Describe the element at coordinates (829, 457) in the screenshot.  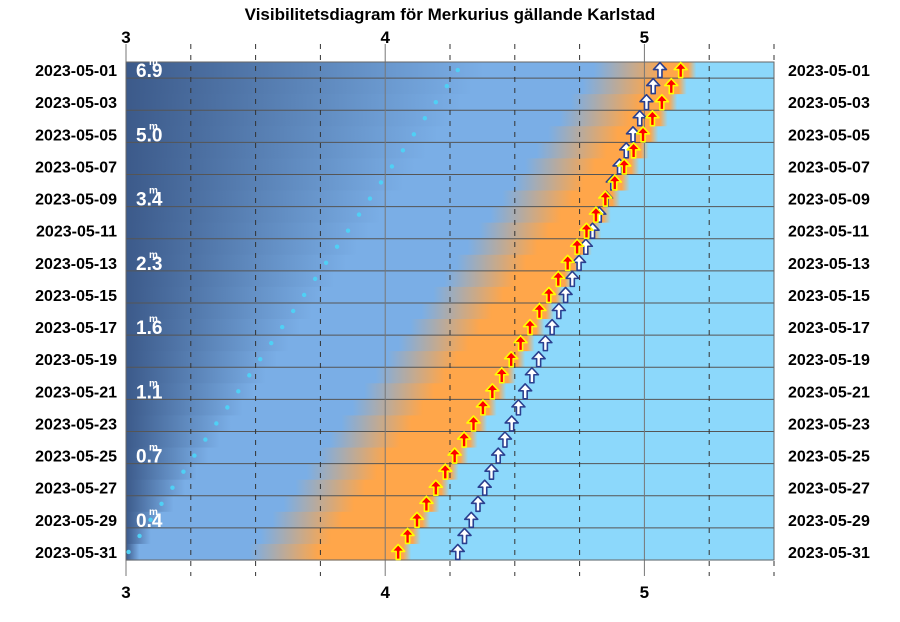
I see `date-label-right: 2023-05-25` at that location.